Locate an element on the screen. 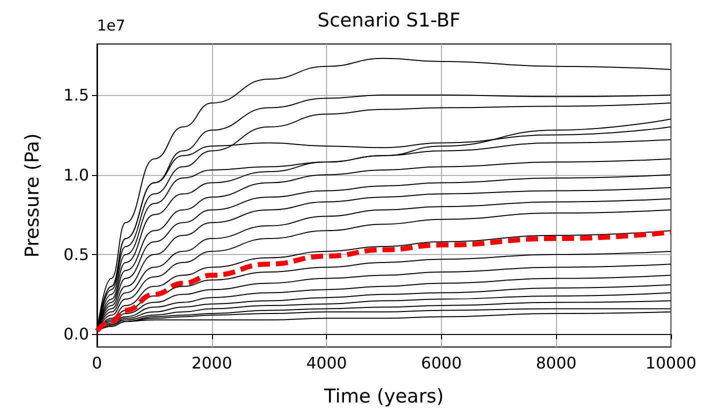  x-tick-label: 0 is located at coordinates (97, 363).